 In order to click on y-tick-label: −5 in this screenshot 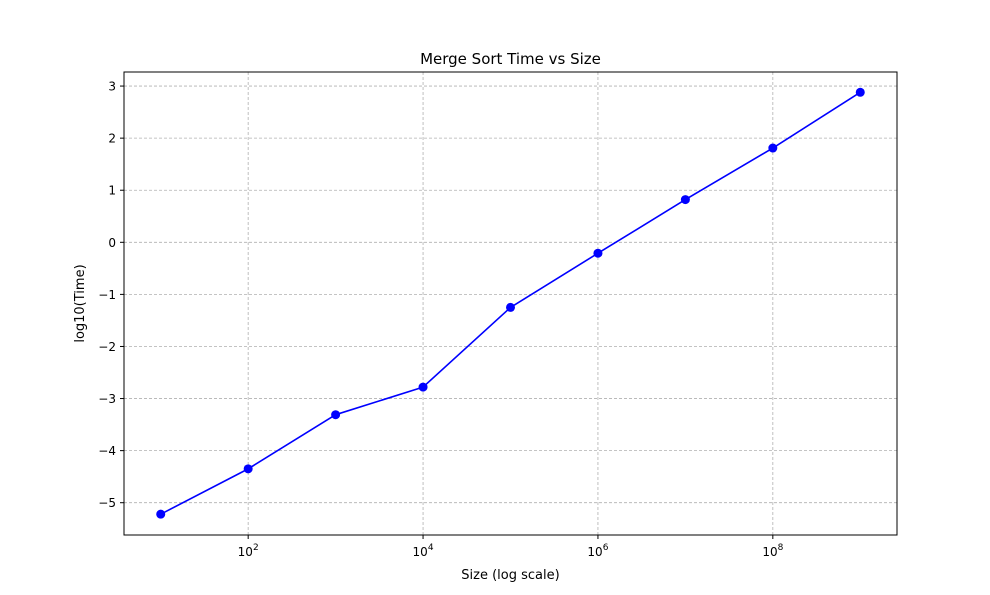, I will do `click(107, 503)`.